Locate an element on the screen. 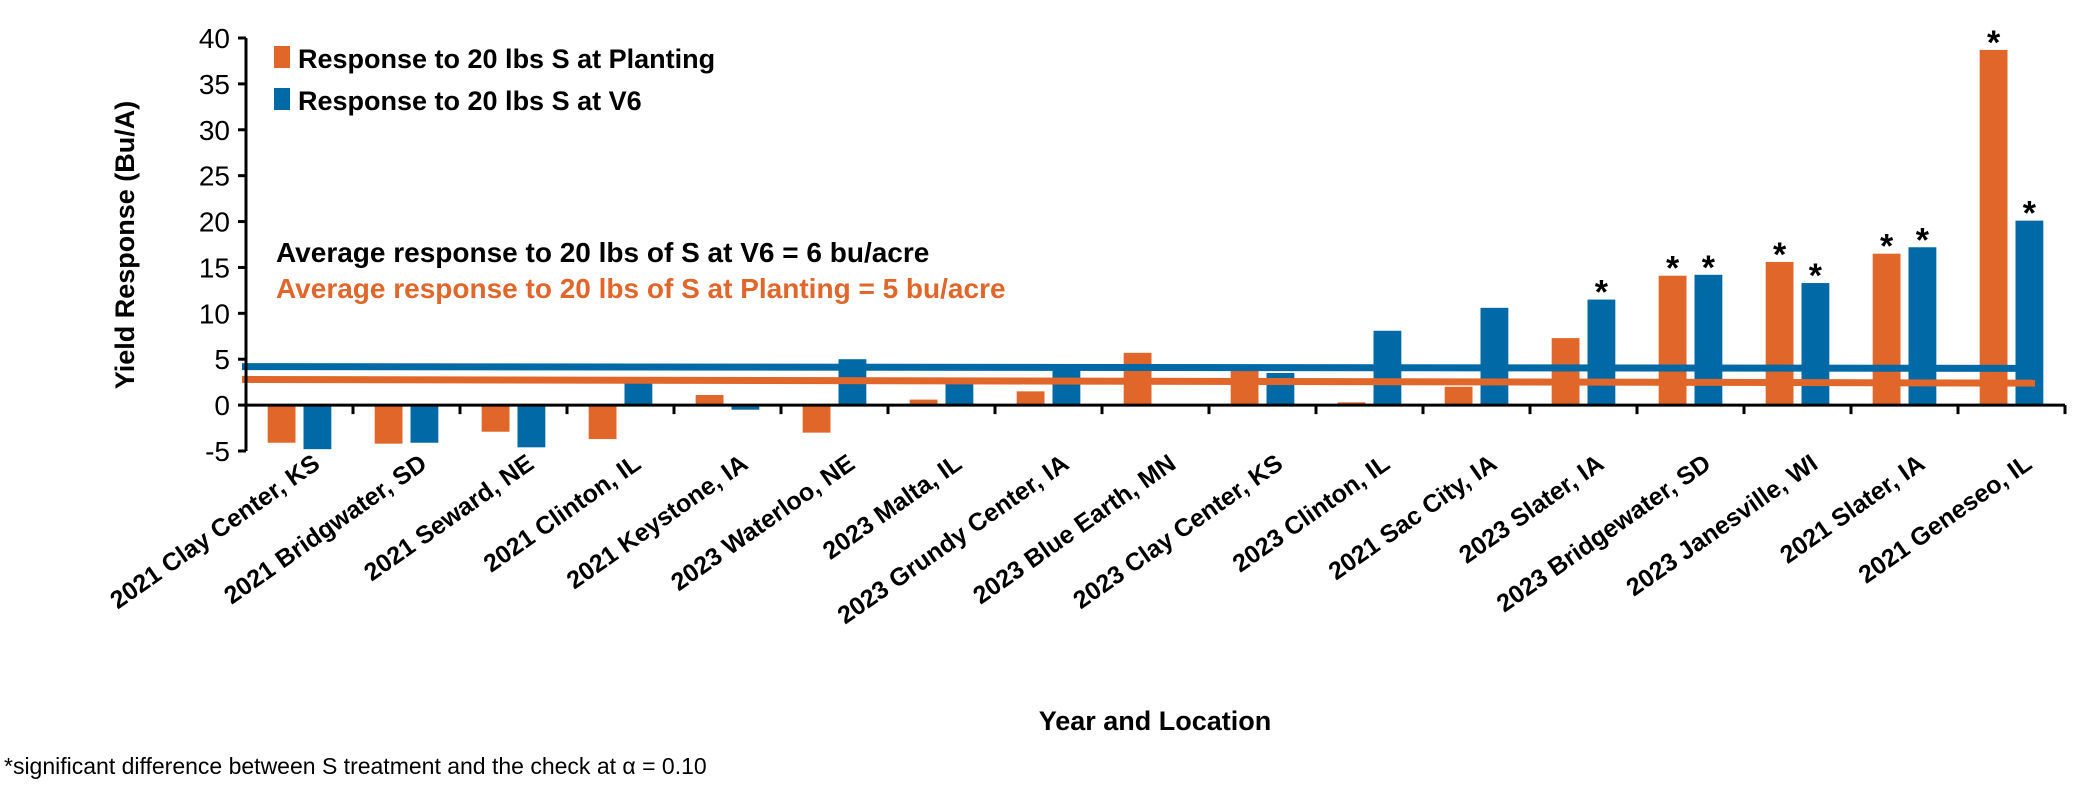  x-tick-label: 2023 Janesville, WI is located at coordinates (1722, 525).